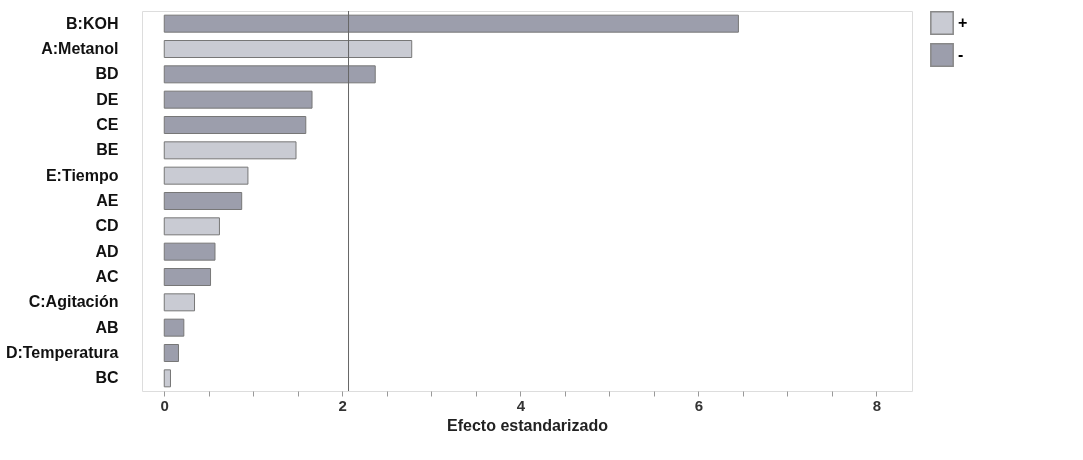 This screenshot has height=460, width=1083. I want to click on y-tick-label: B:KOH, so click(92, 23).